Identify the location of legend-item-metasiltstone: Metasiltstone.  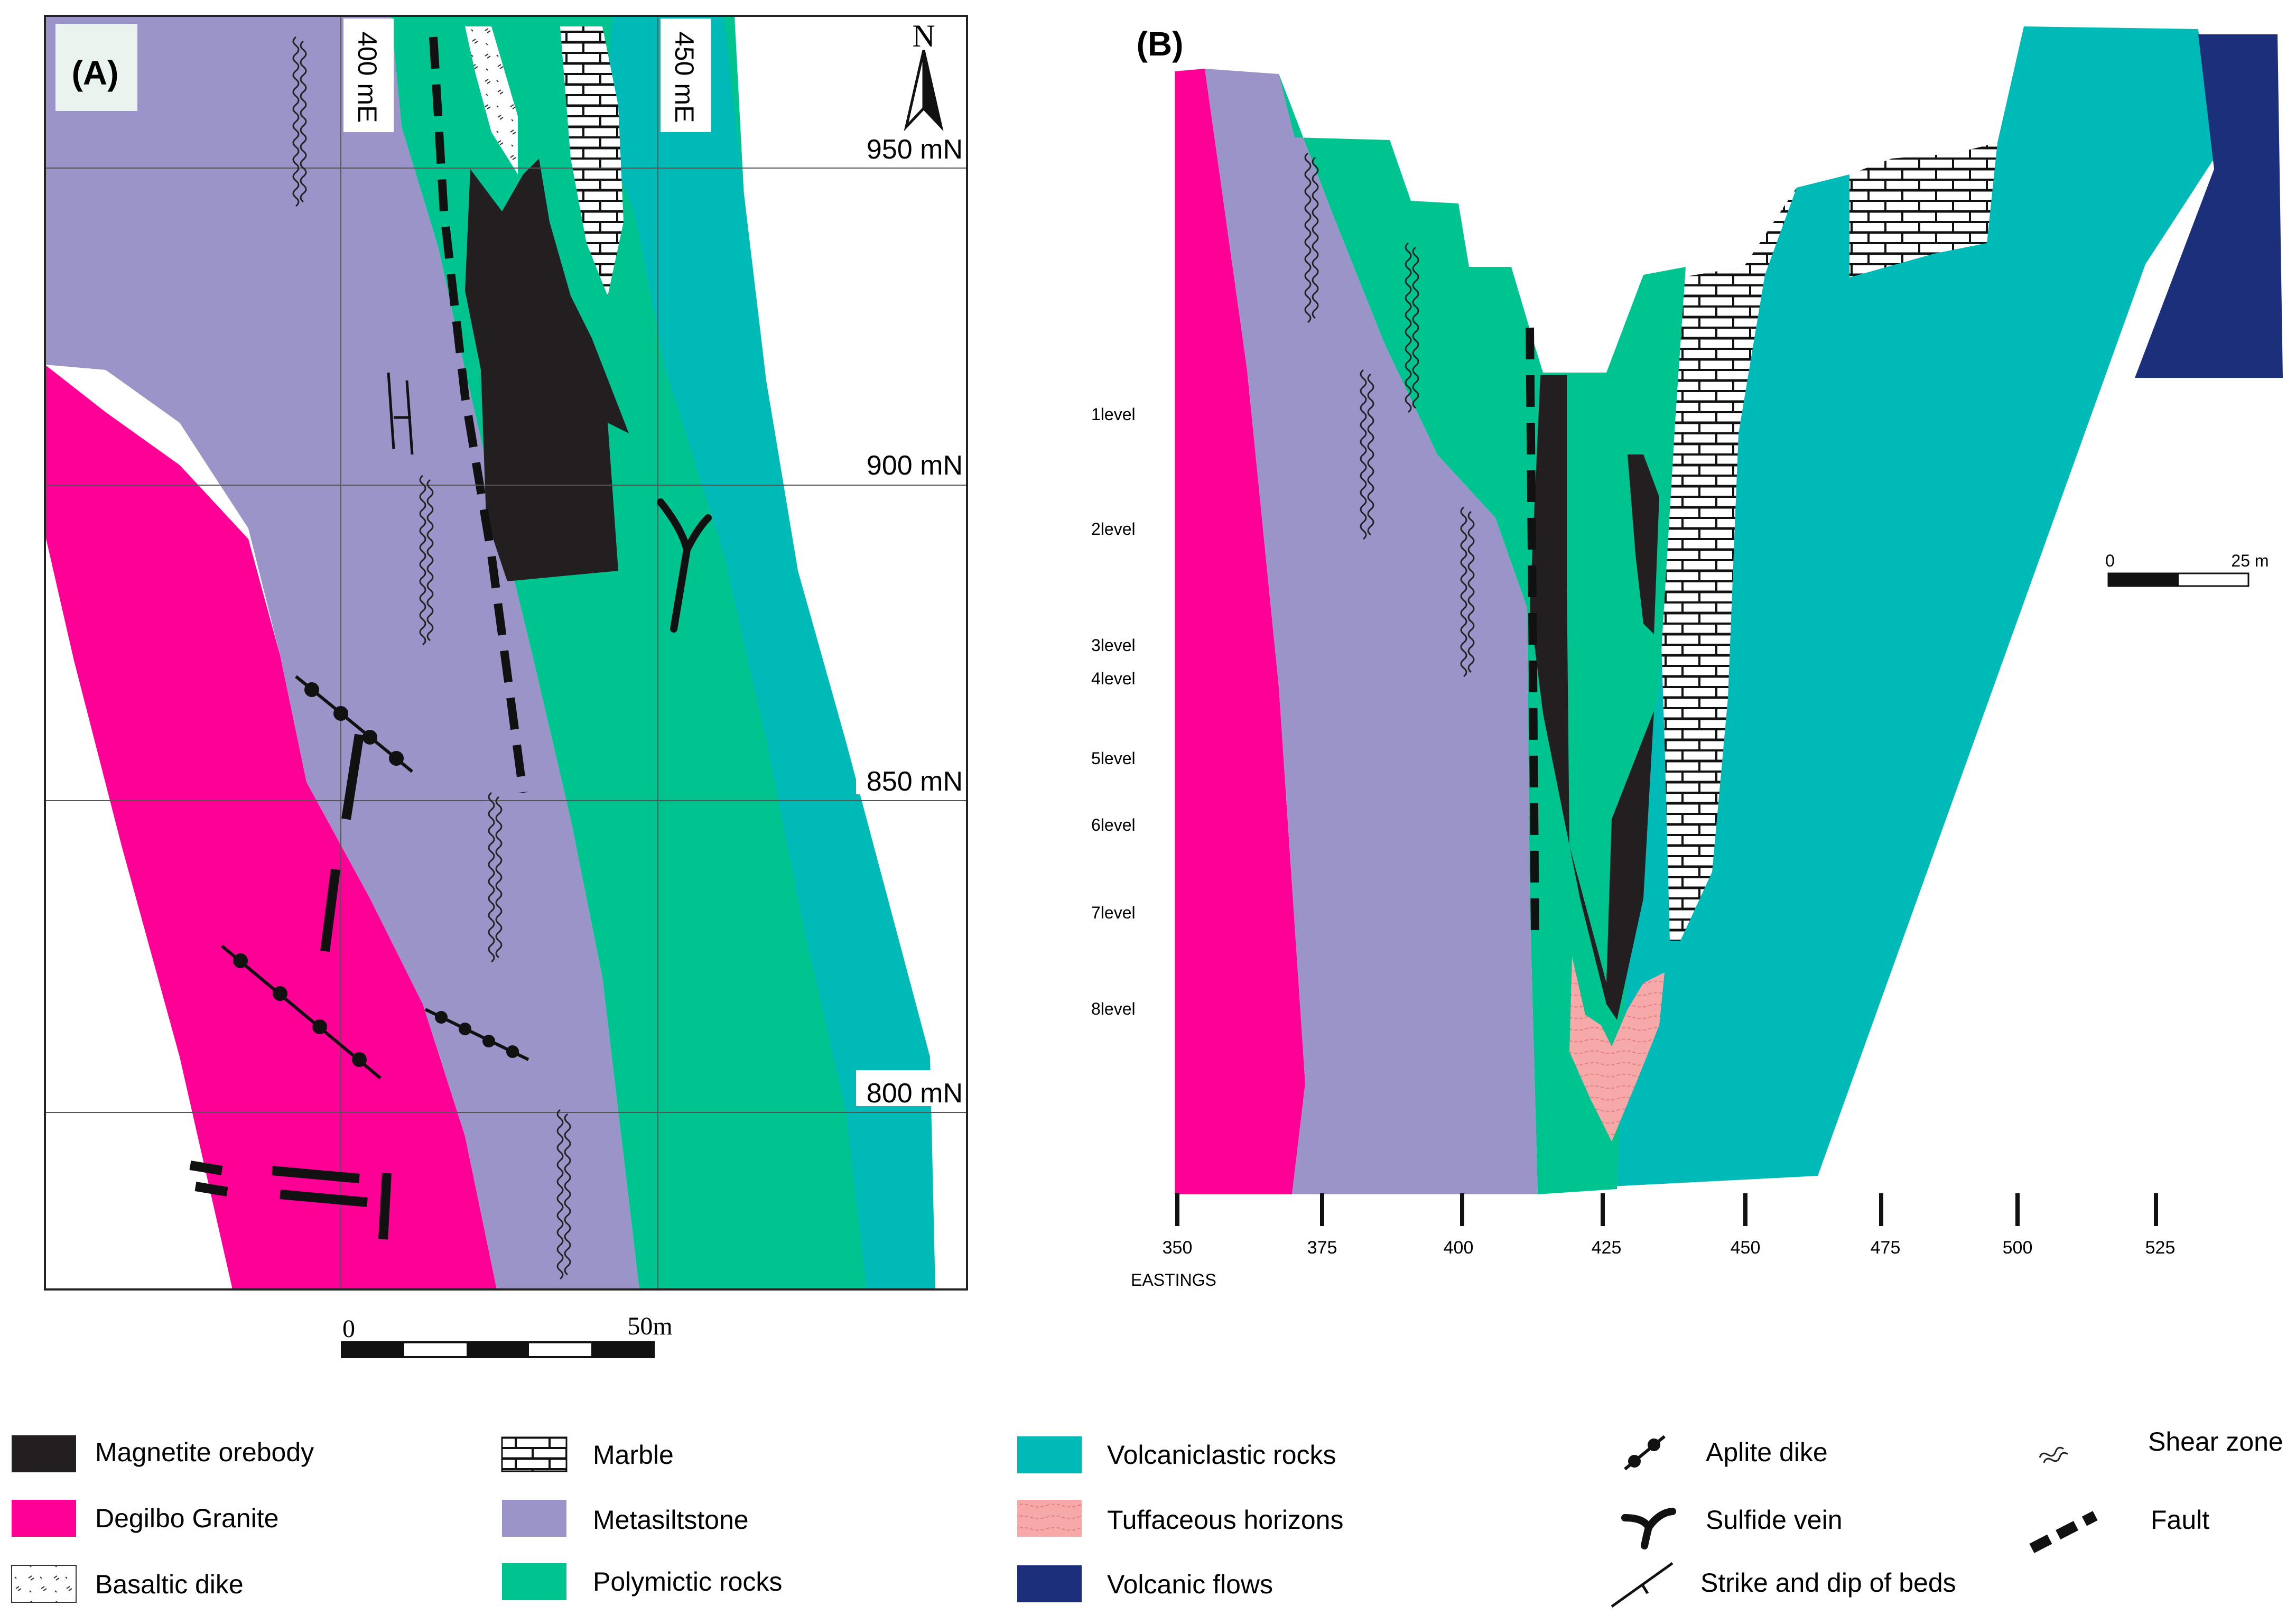
(626, 1518).